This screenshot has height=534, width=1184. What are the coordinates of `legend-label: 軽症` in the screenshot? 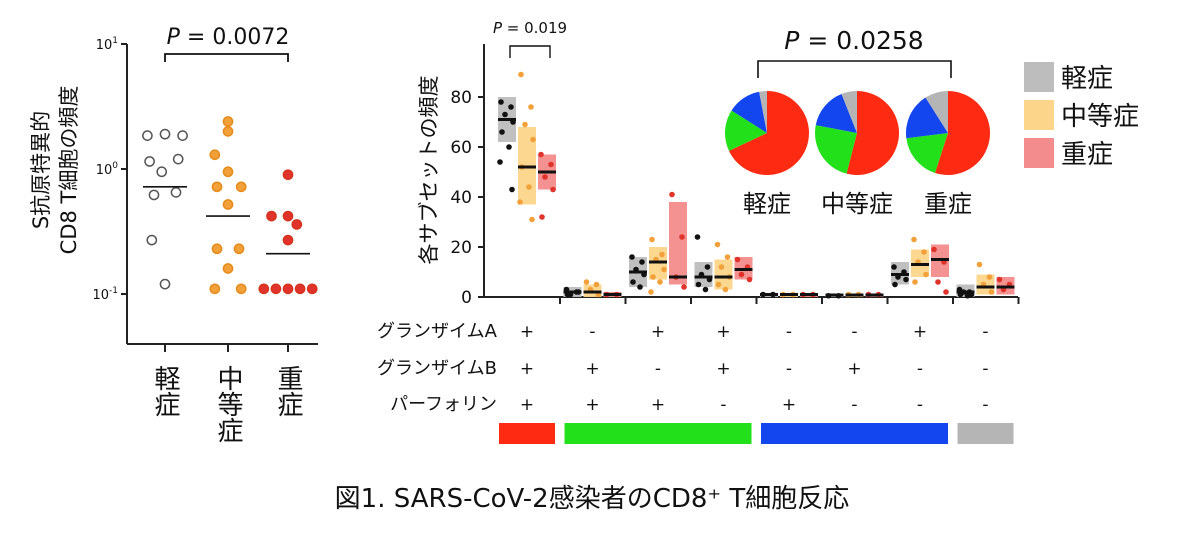 It's located at (1087, 79).